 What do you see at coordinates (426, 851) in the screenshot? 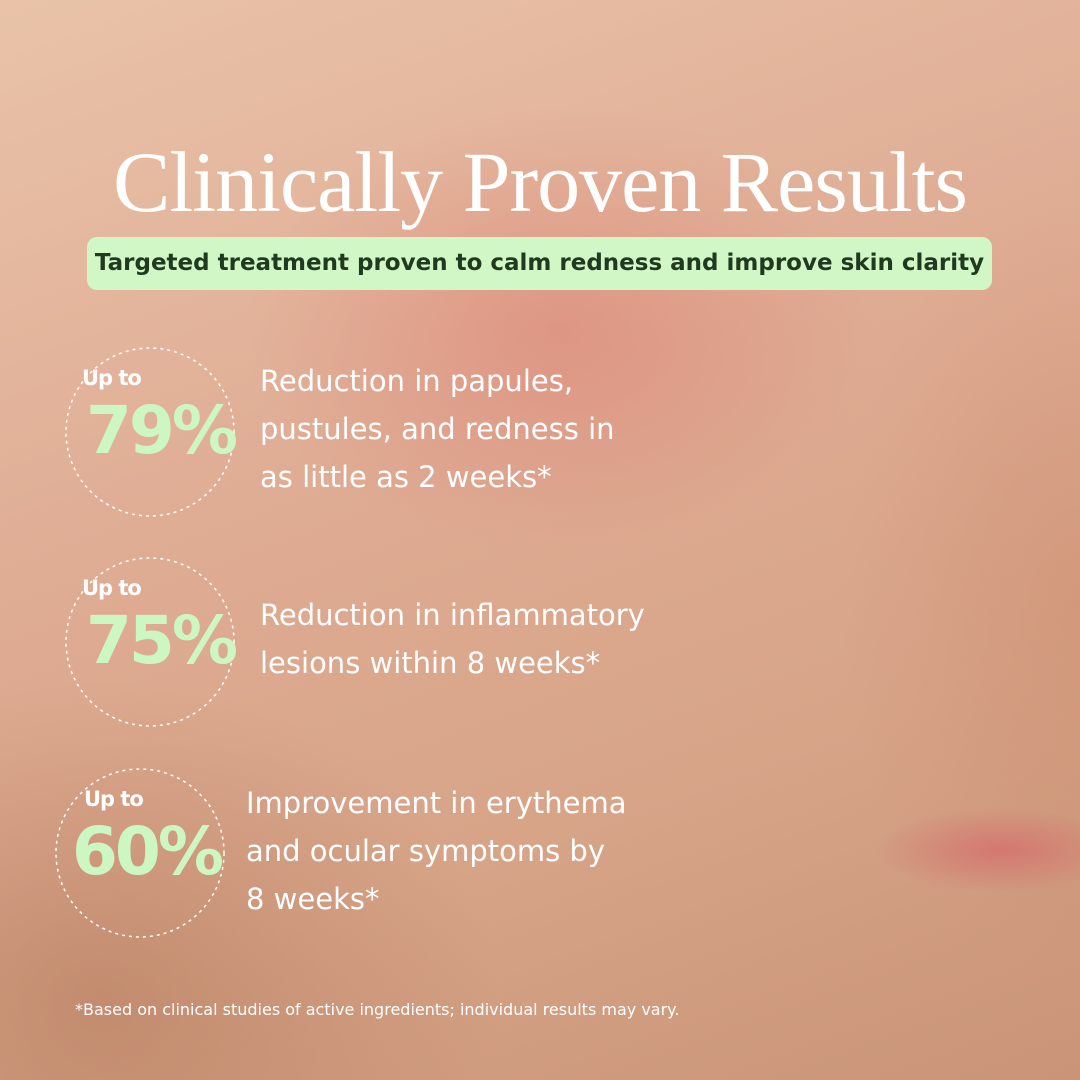
I see `stat-description: and ocular symptoms by` at bounding box center [426, 851].